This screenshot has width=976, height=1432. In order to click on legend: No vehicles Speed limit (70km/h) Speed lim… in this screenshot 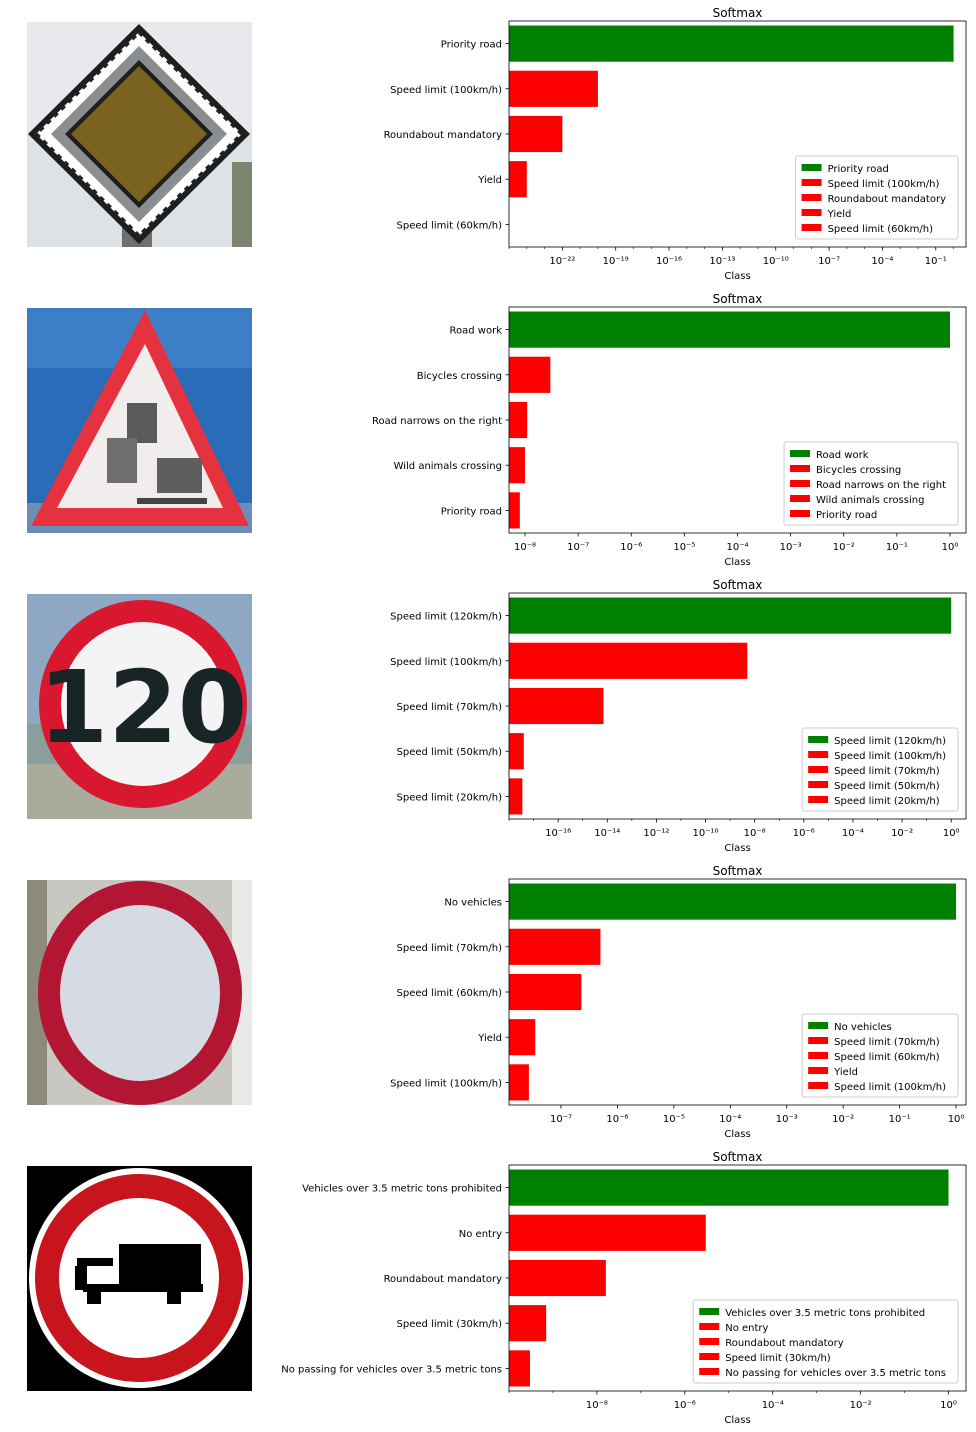, I will do `click(880, 1055)`.